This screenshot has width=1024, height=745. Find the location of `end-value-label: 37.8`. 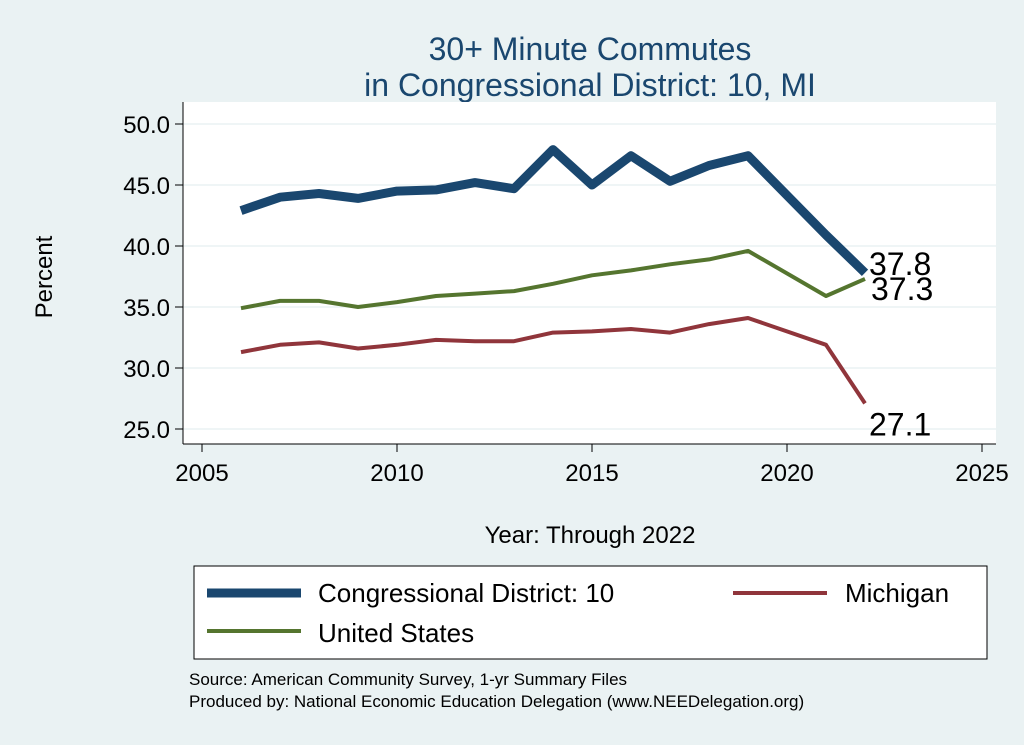

end-value-label: 37.8 is located at coordinates (900, 264).